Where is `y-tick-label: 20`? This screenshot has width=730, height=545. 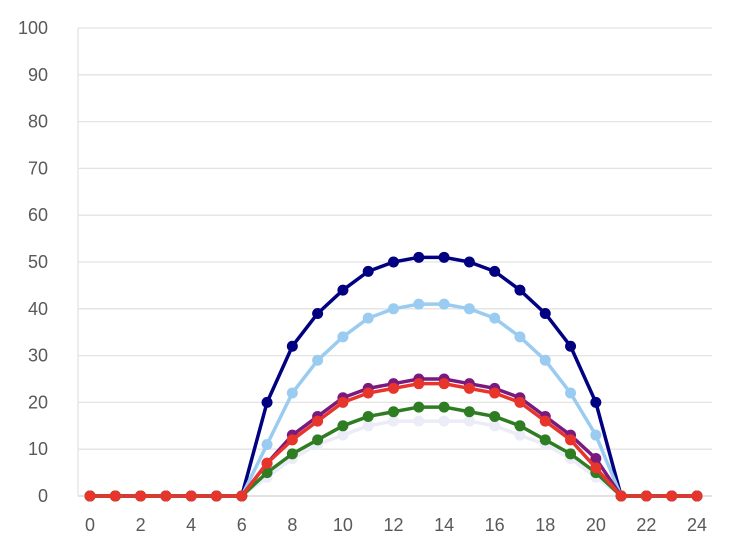 y-tick-label: 20 is located at coordinates (38, 402).